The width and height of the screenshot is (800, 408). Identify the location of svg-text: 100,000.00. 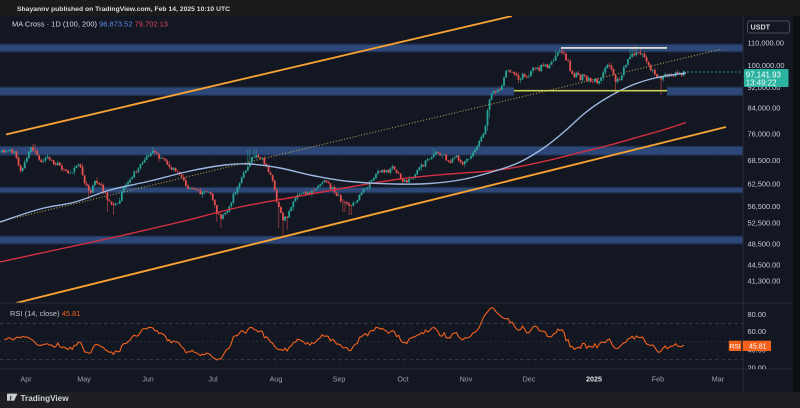
(766, 65).